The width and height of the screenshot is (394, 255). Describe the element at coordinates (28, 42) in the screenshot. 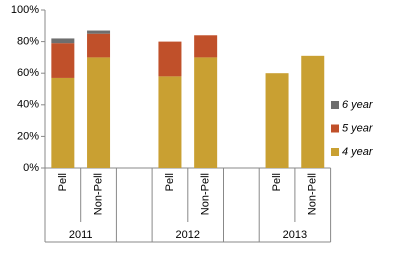

I see `y-tick-label: 80%` at that location.